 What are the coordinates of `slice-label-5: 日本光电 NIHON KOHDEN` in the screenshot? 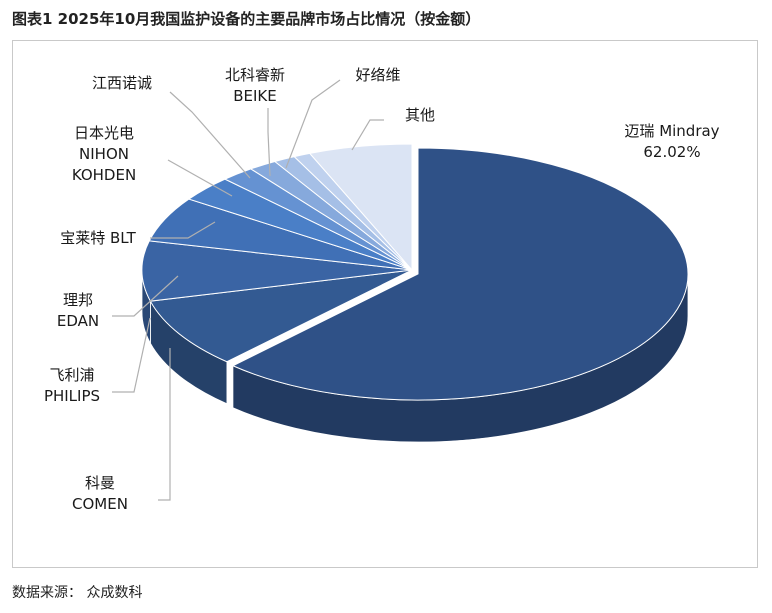 It's located at (104, 154).